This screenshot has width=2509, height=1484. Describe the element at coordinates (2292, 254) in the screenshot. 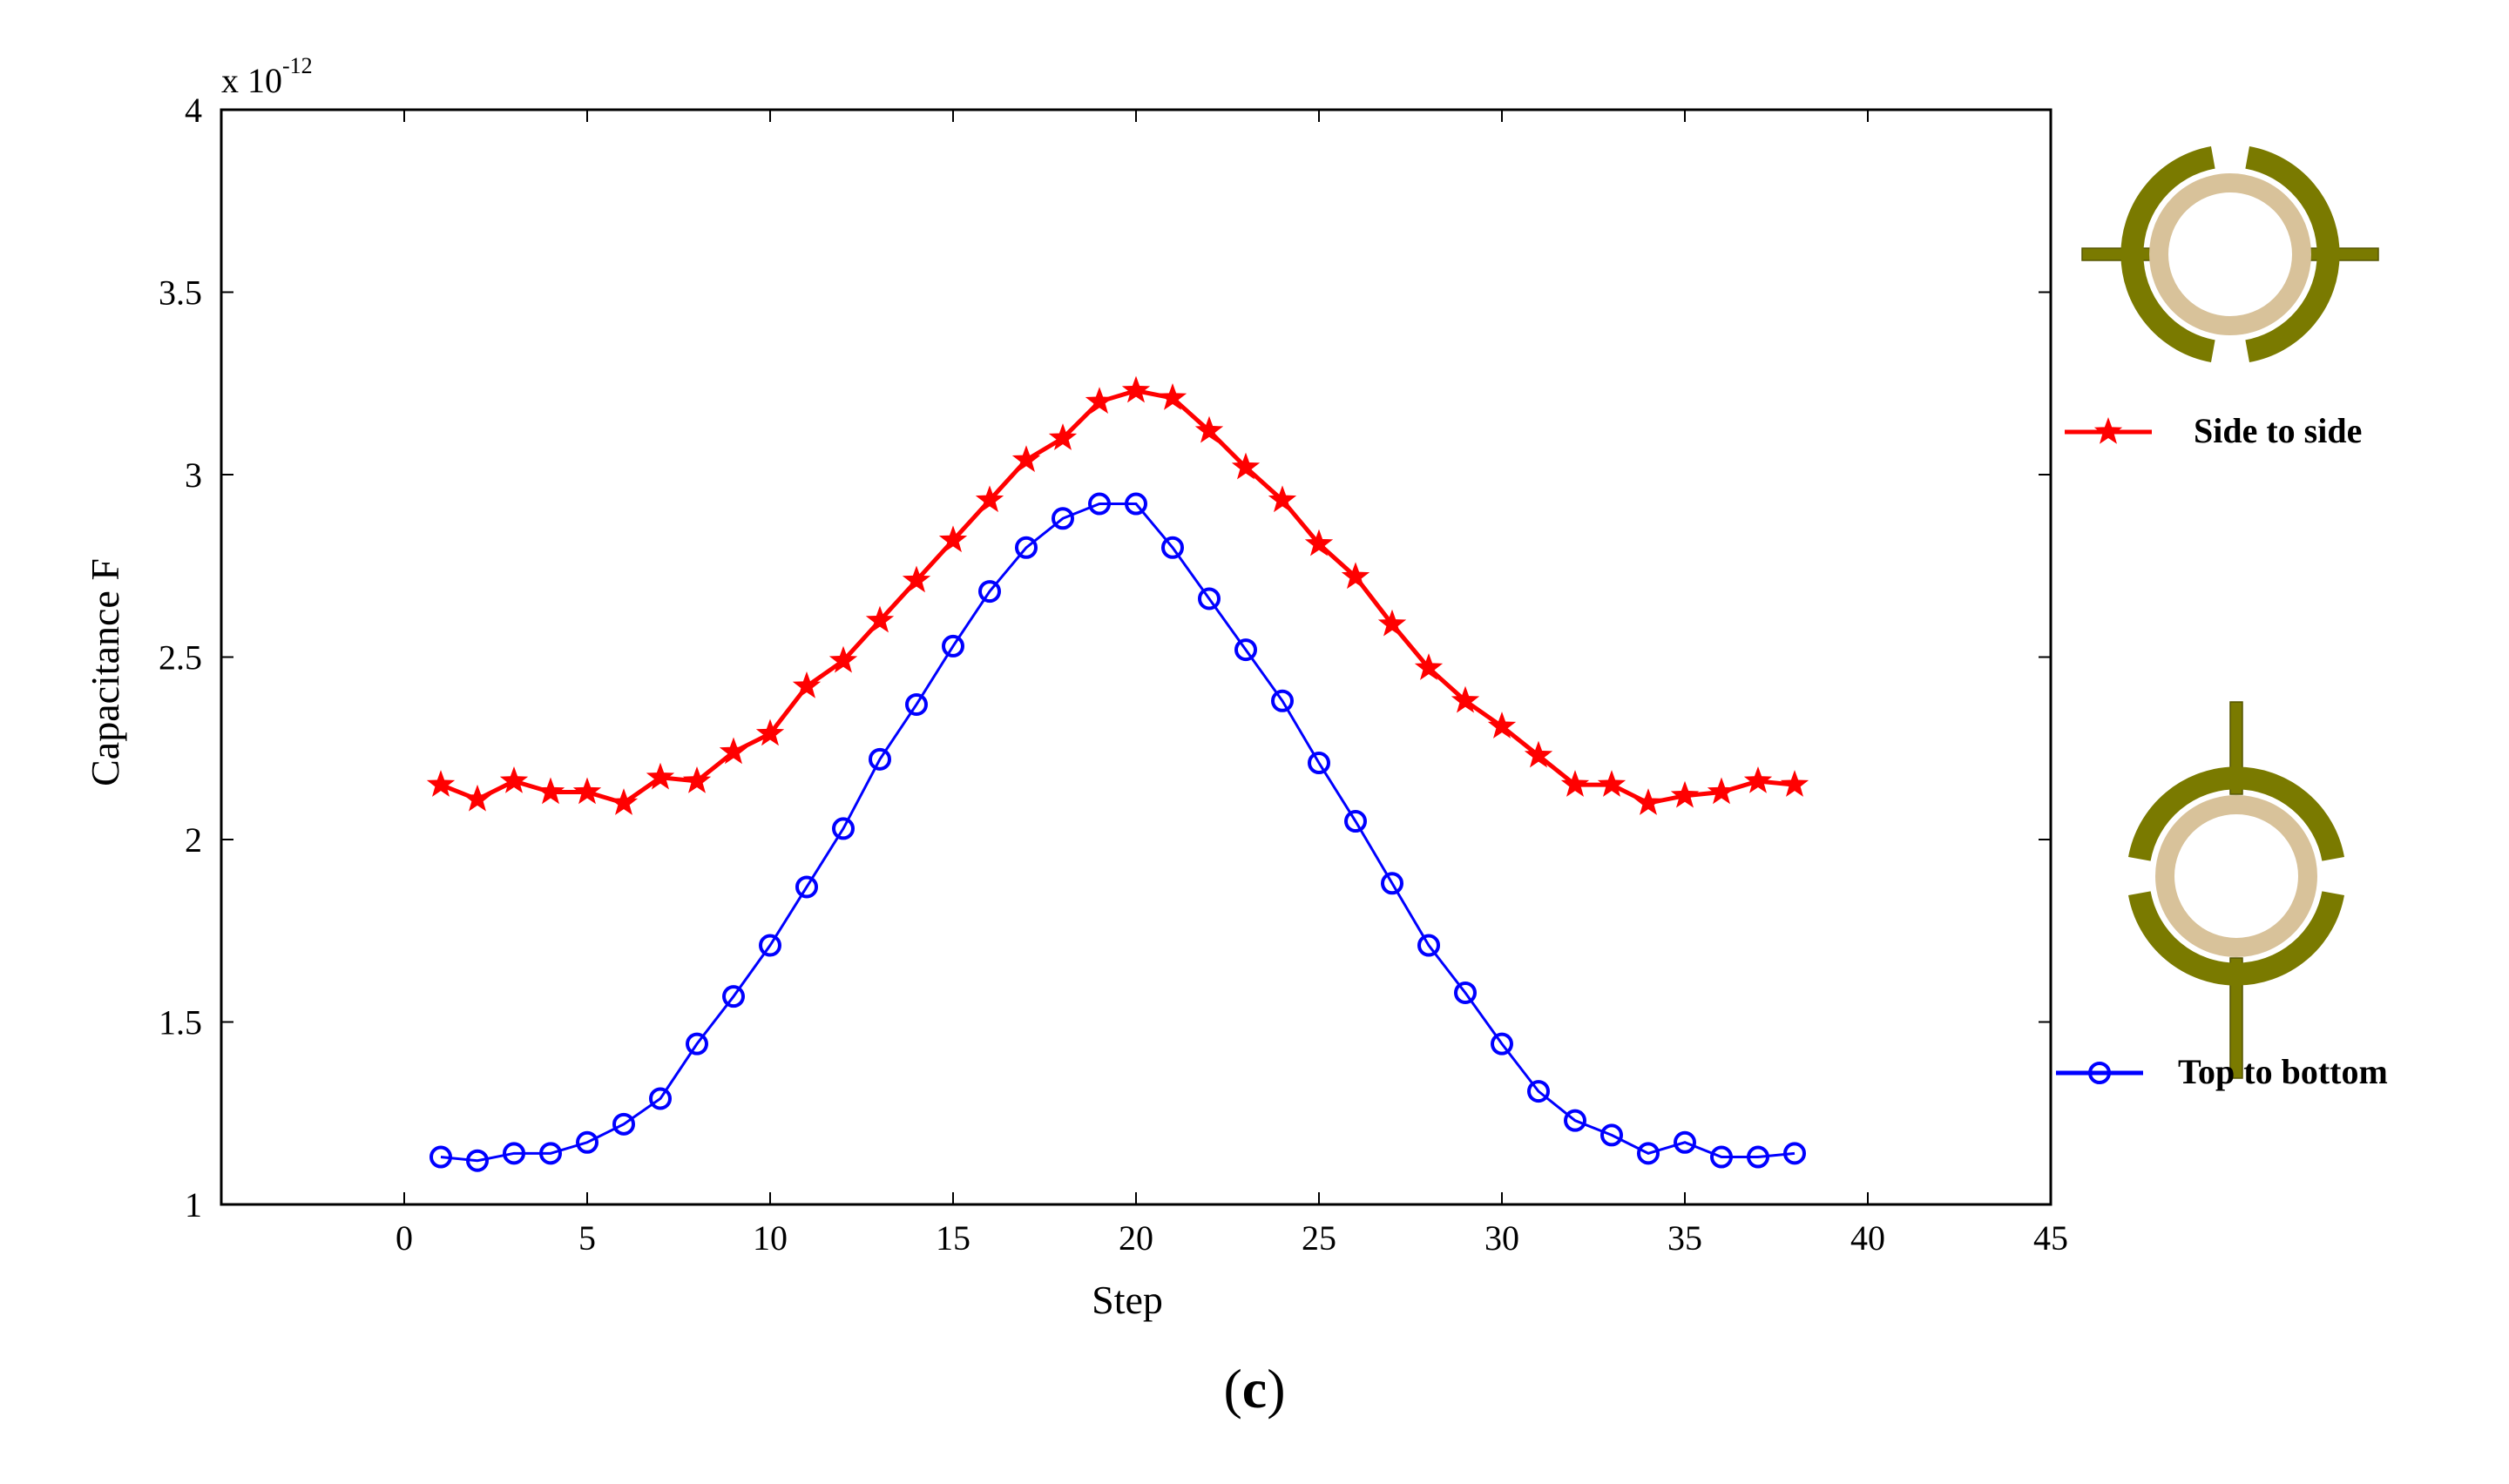

I see `right-electrode-arc` at that location.